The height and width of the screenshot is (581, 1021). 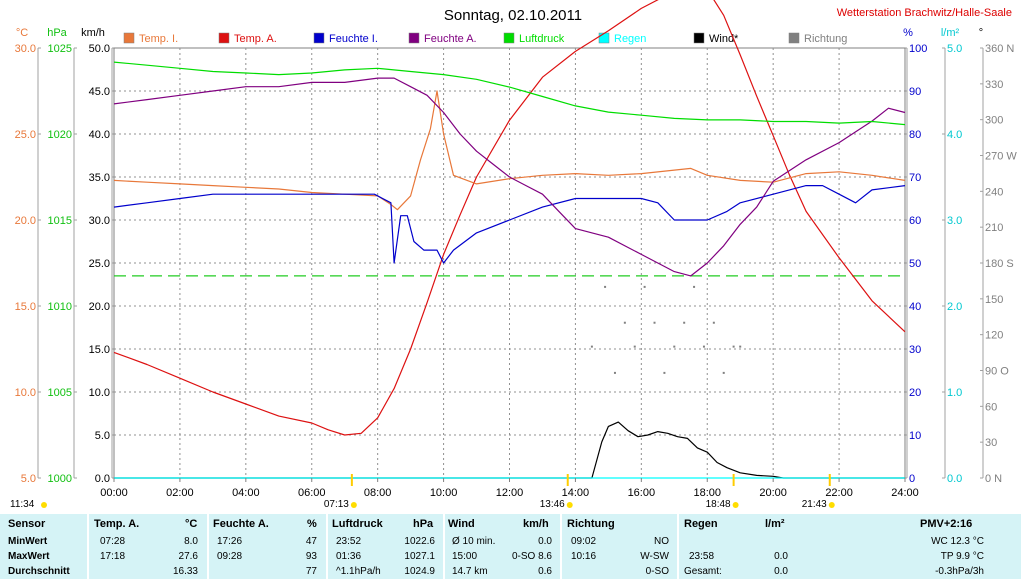 I want to click on wind-tick-label: 30.0, so click(x=99, y=221).